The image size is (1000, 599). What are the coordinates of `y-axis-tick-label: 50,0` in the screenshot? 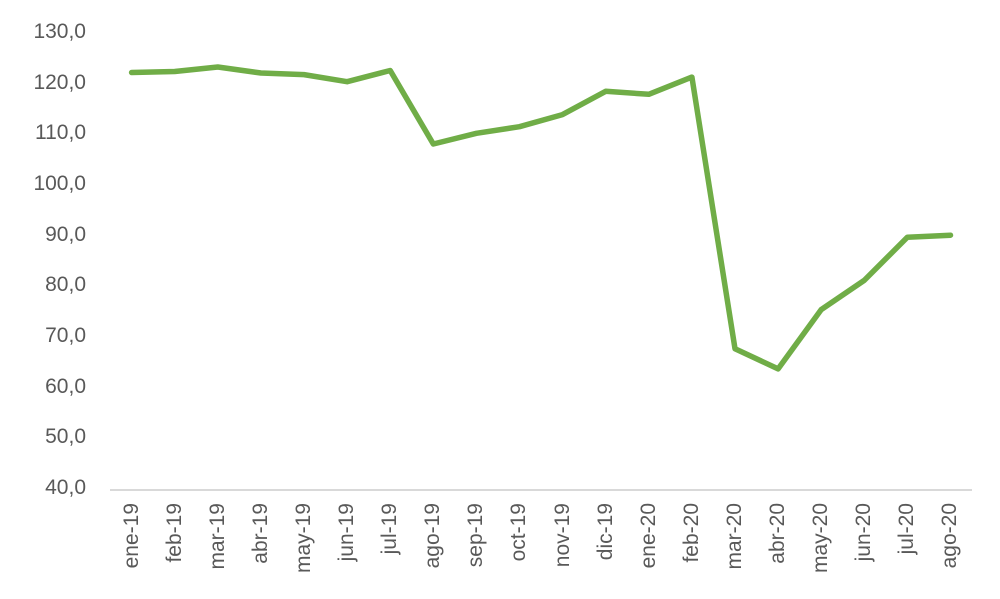 It's located at (65, 437).